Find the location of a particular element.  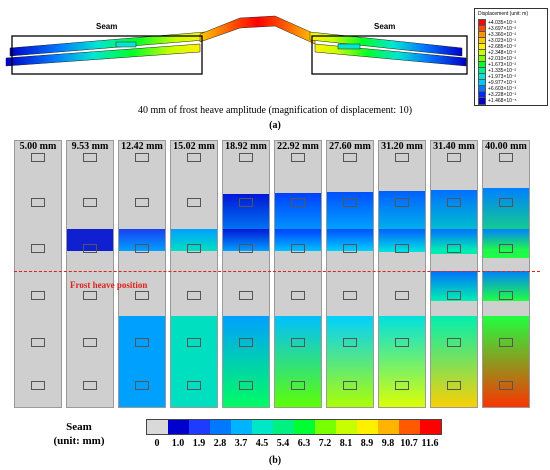

left-seam-label: Seam is located at coordinates (107, 26).